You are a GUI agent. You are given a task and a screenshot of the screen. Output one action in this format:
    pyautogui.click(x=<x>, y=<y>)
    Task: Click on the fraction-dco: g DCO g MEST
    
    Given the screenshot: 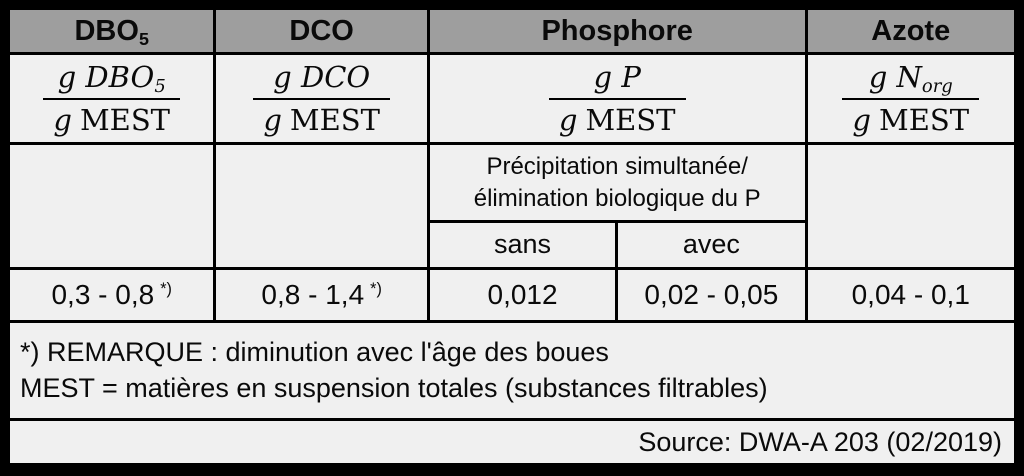 What is the action you would take?
    pyautogui.click(x=321, y=98)
    